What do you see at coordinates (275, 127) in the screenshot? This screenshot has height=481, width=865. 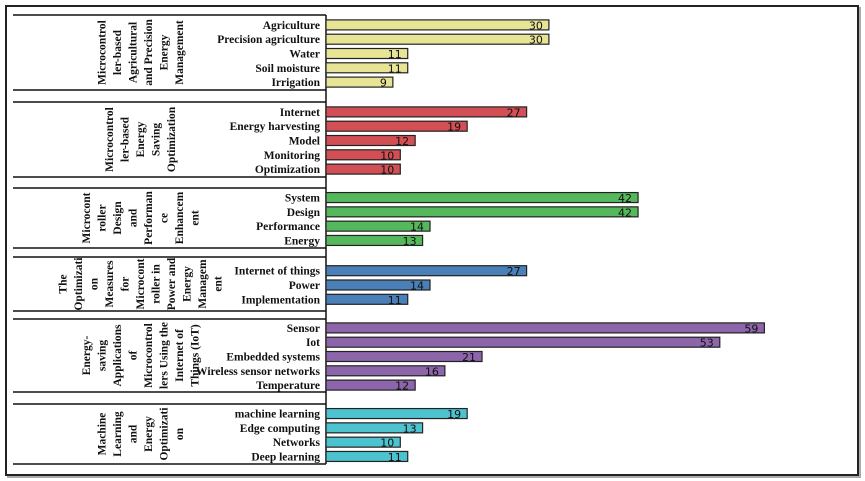 I see `category-label: Energy harvesting` at bounding box center [275, 127].